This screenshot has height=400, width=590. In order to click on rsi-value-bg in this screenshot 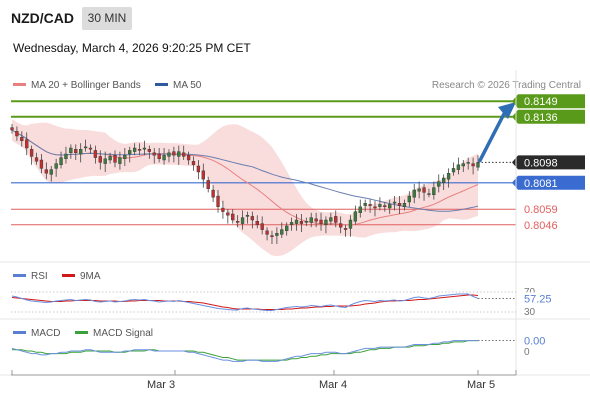, I will do `click(540, 298)`.